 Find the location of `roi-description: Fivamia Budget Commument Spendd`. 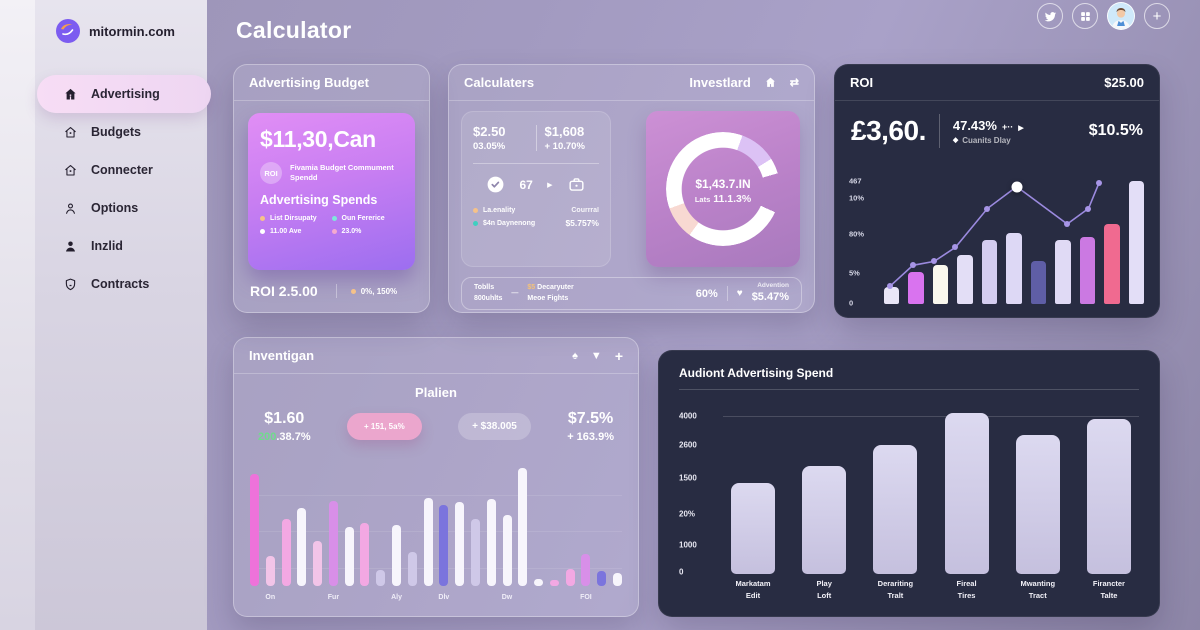

roi-description: Fivamia Budget Commument Spendd is located at coordinates (342, 172).